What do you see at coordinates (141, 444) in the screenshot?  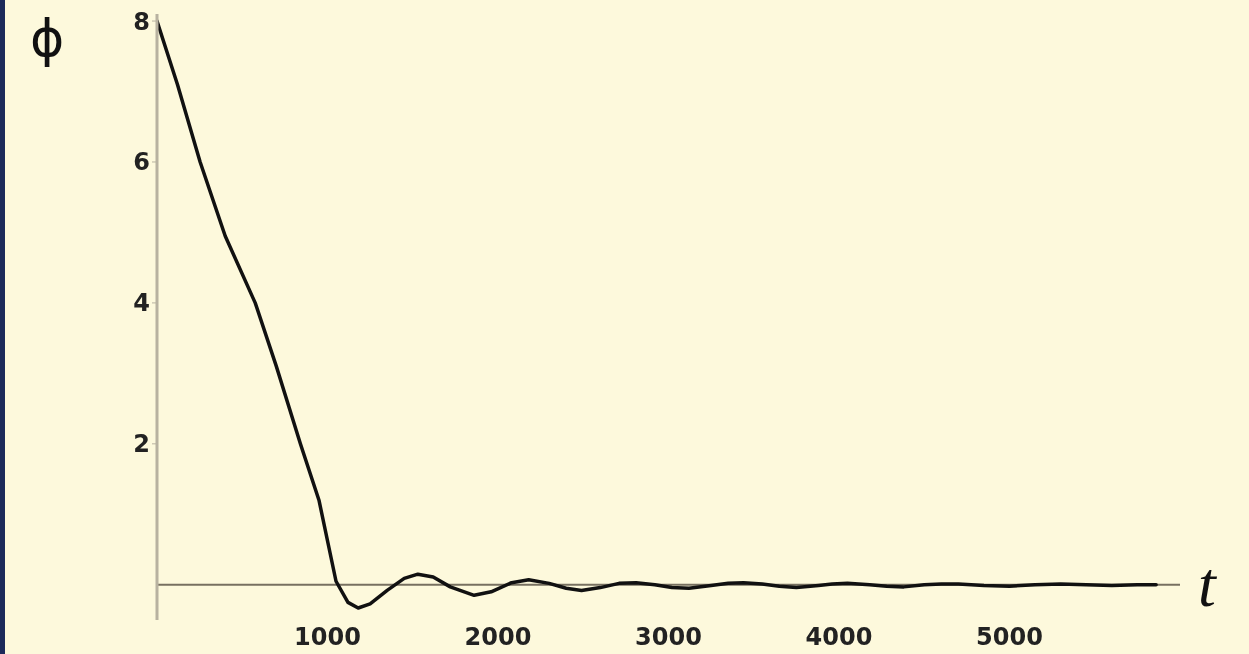 I see `y-tick-label: 2` at bounding box center [141, 444].